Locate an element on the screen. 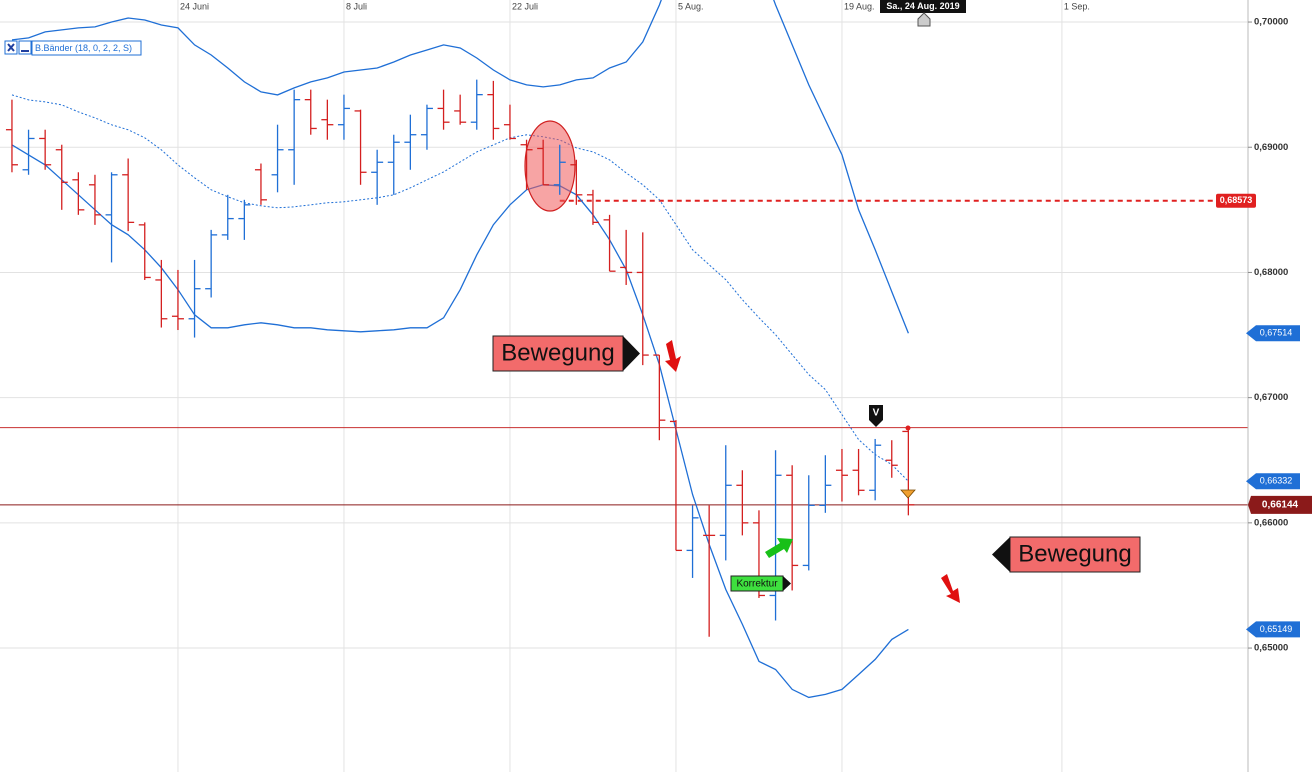 Image resolution: width=1312 pixels, height=772 pixels. price-marker is located at coordinates (908, 494).